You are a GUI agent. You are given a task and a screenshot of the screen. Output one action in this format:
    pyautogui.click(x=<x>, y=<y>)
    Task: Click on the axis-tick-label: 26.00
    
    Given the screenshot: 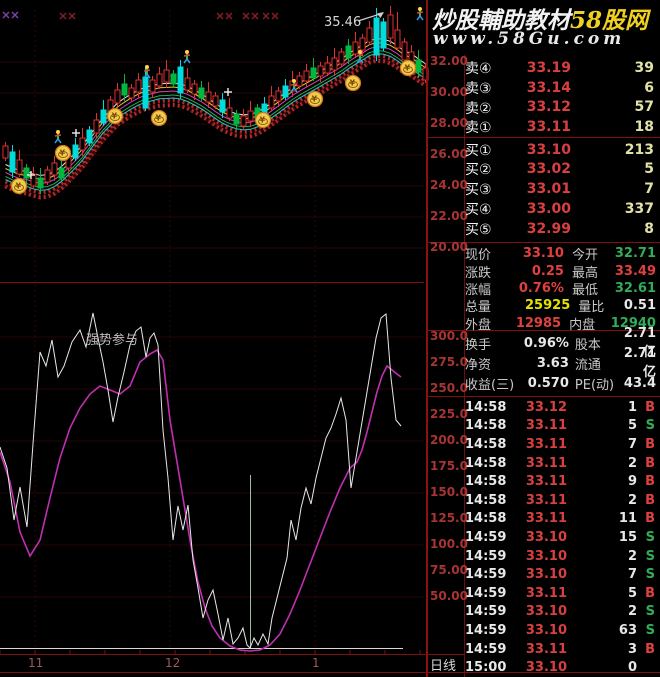 What is the action you would take?
    pyautogui.click(x=449, y=154)
    